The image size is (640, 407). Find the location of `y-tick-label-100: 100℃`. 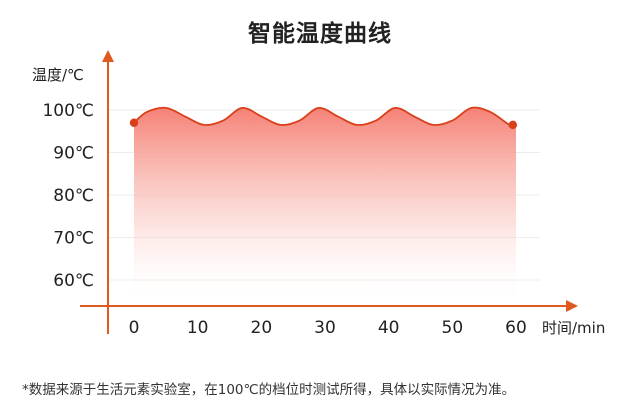

y-tick-label-100: 100℃ is located at coordinates (68, 111).